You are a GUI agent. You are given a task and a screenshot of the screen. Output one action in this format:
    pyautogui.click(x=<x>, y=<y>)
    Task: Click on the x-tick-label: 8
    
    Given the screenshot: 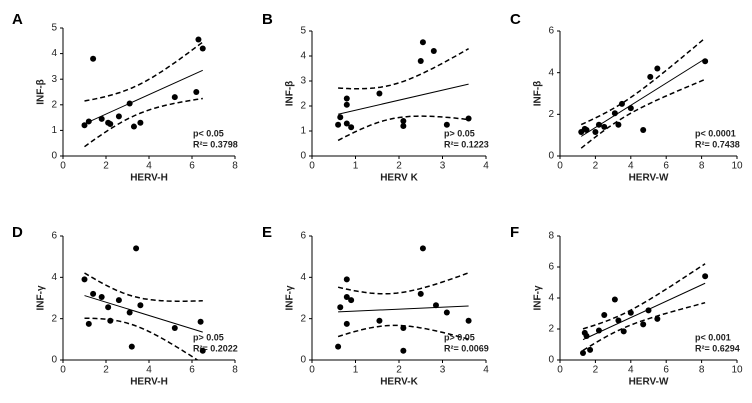 What is the action you would take?
    pyautogui.click(x=235, y=370)
    